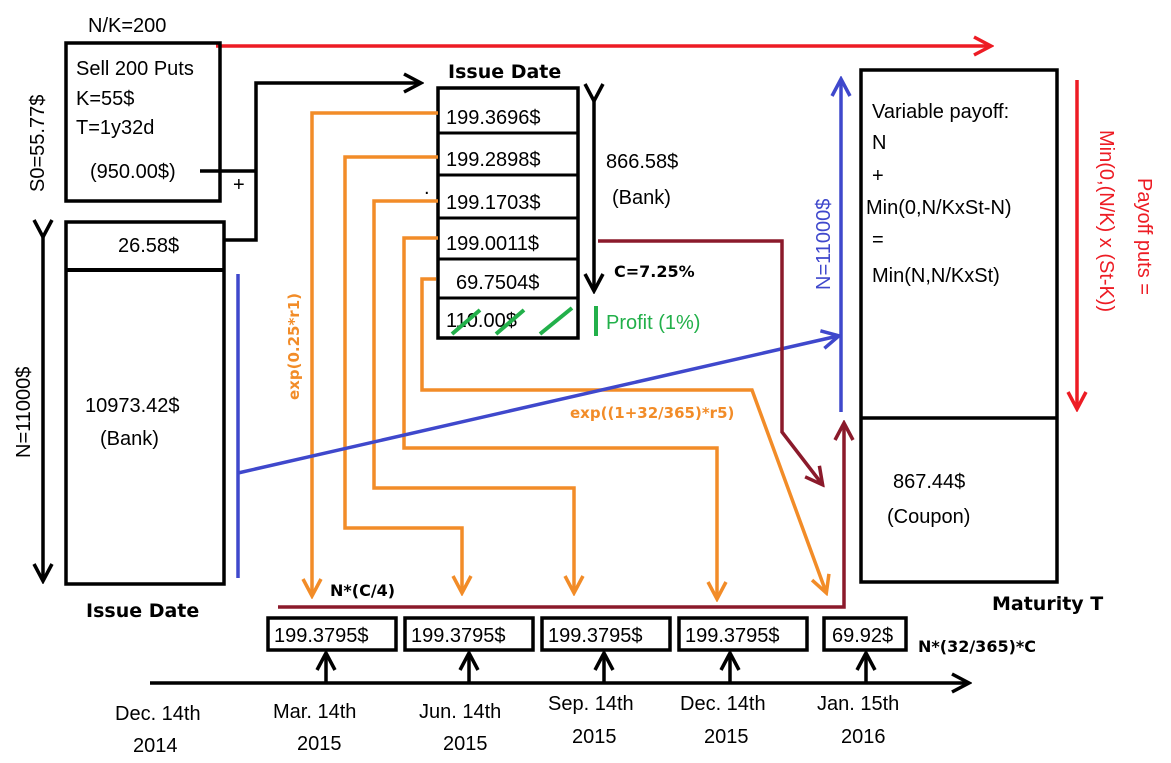 This screenshot has width=1171, height=763. What do you see at coordinates (321, 636) in the screenshot?
I see `payment-1: 199.3795$` at bounding box center [321, 636].